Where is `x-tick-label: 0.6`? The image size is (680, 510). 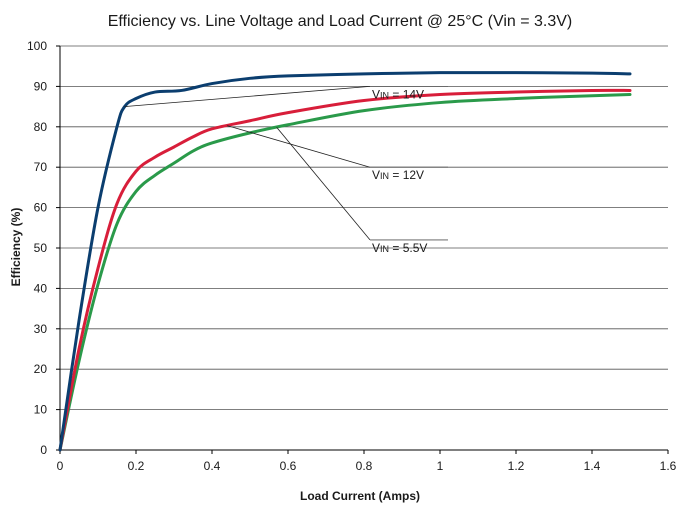 x-tick-label: 0.6 is located at coordinates (288, 466).